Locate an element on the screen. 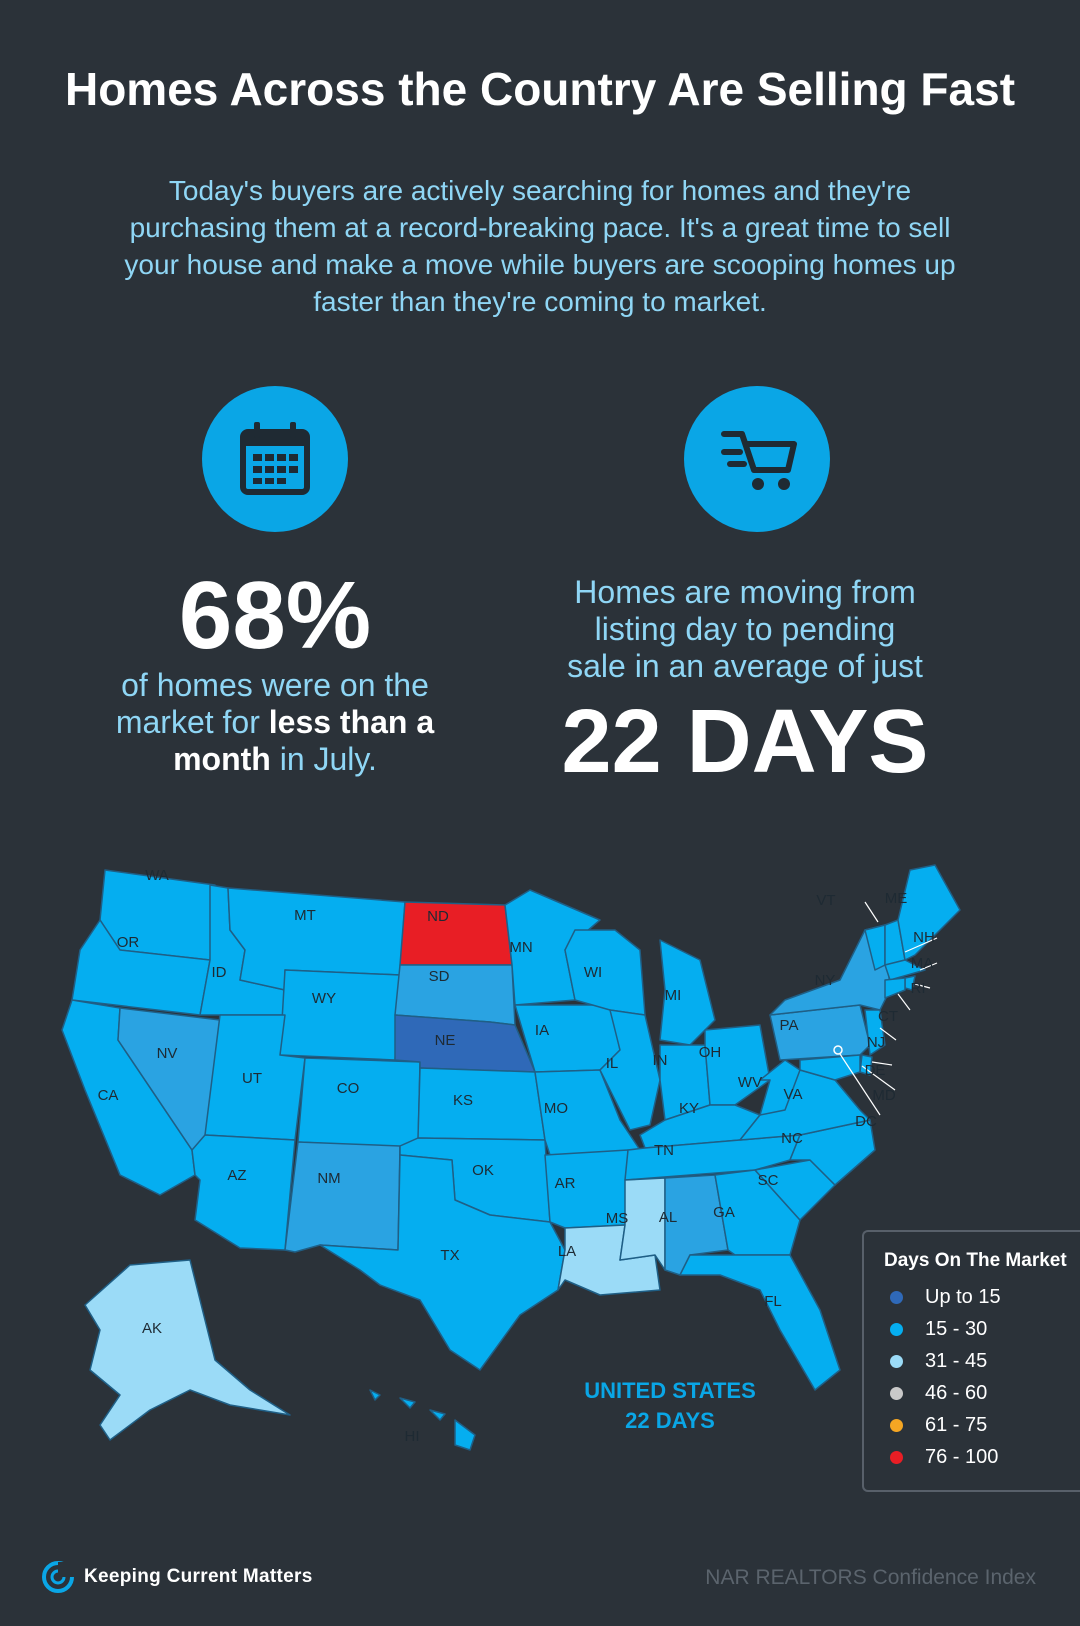 Image resolution: width=1080 pixels, height=1626 pixels. state-nd is located at coordinates (456, 933).